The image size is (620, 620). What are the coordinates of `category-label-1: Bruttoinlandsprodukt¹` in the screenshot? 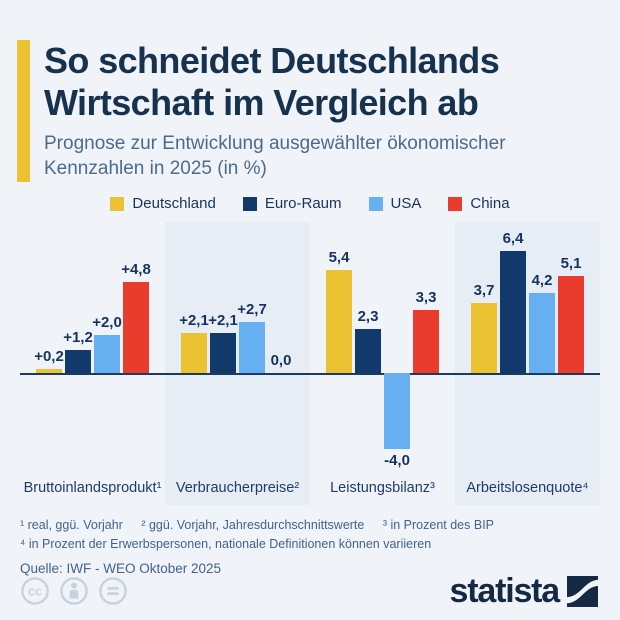 It's located at (92, 487).